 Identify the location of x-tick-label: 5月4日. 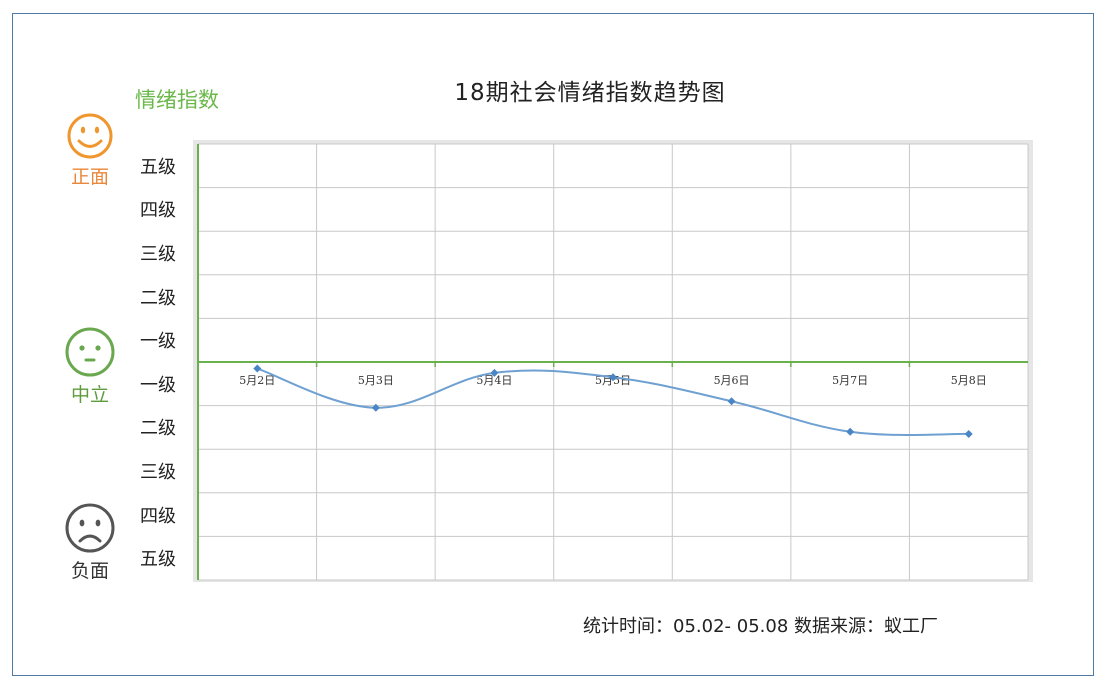
(494, 380).